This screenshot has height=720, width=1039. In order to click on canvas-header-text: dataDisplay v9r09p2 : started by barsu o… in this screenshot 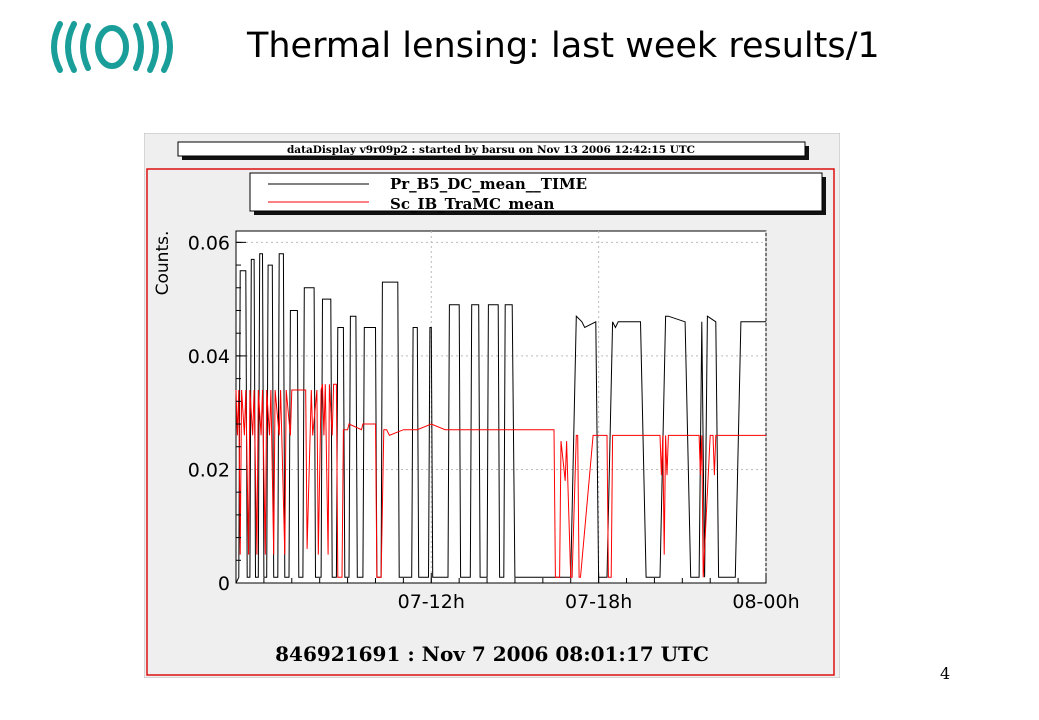, I will do `click(491, 150)`.